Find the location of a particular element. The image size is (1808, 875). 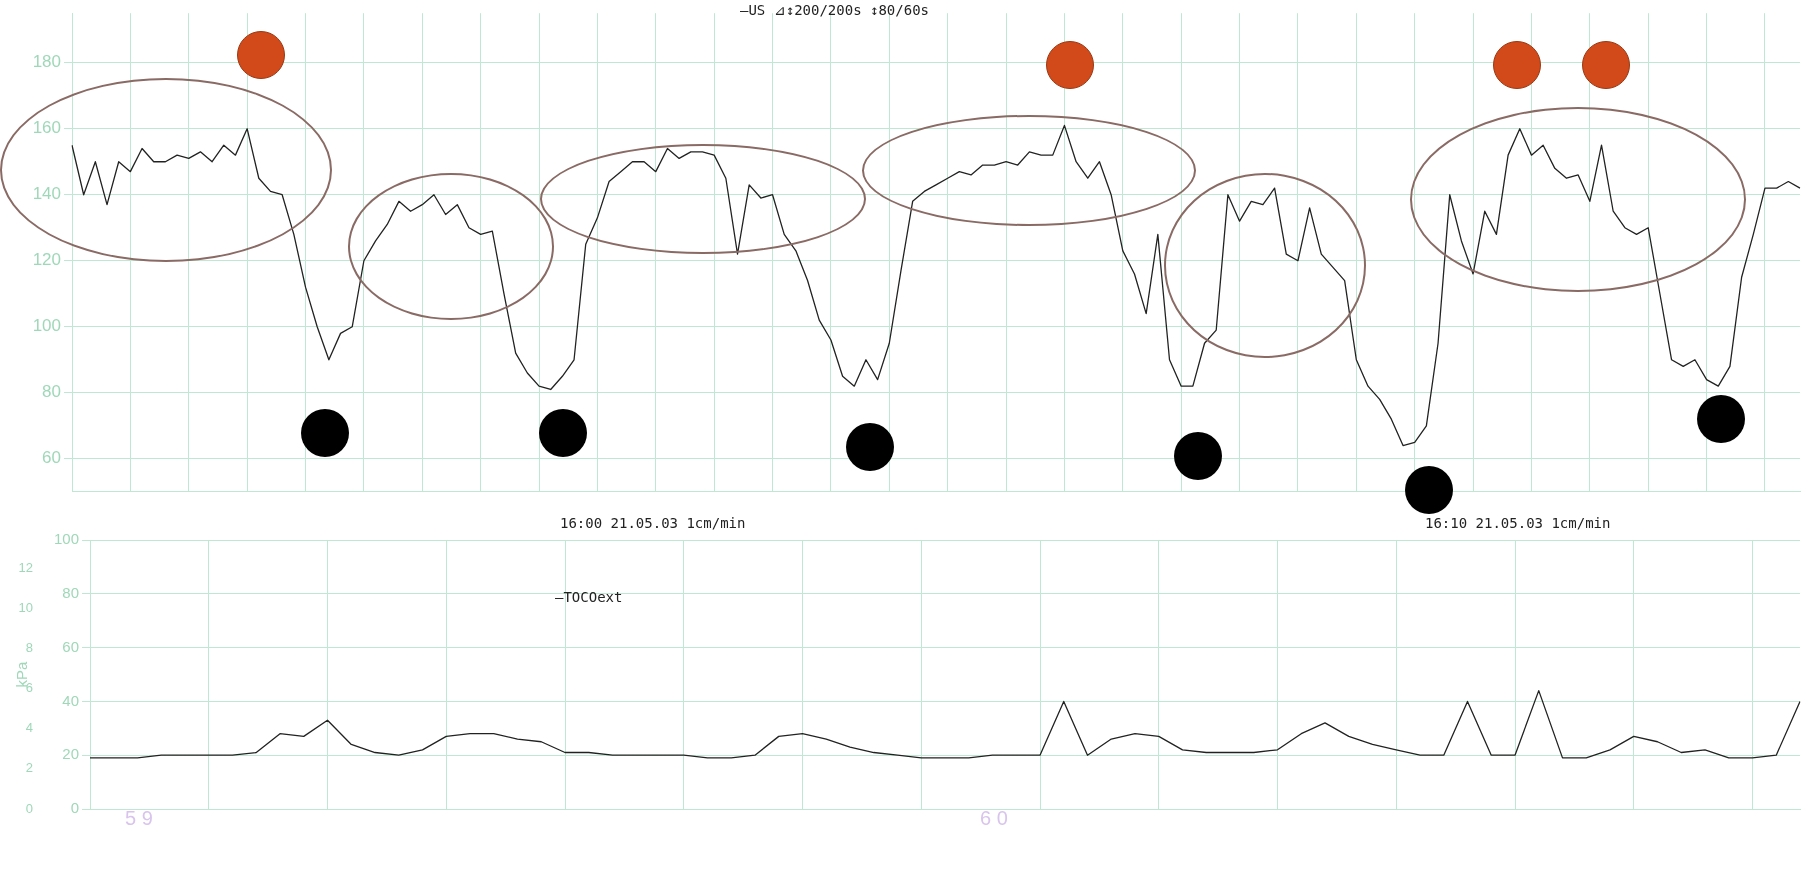

annotation: 5 9 is located at coordinates (139, 818).